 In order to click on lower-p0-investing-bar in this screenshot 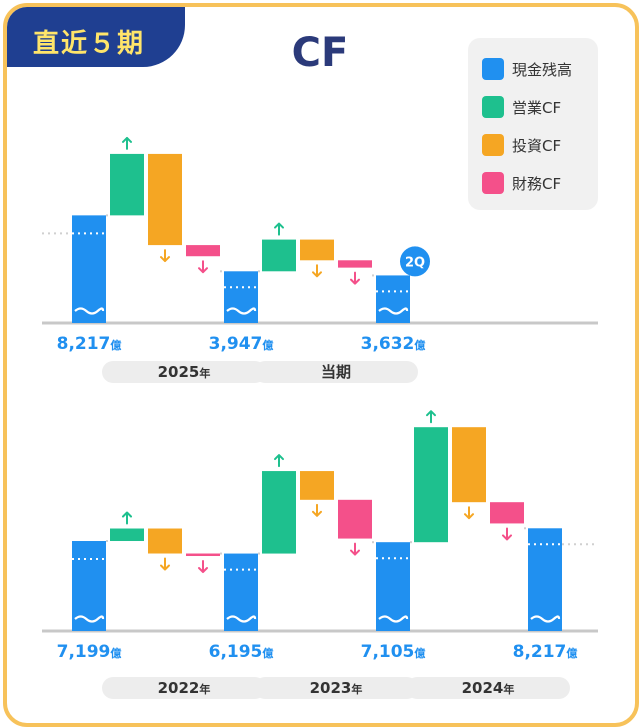, I will do `click(165, 541)`.